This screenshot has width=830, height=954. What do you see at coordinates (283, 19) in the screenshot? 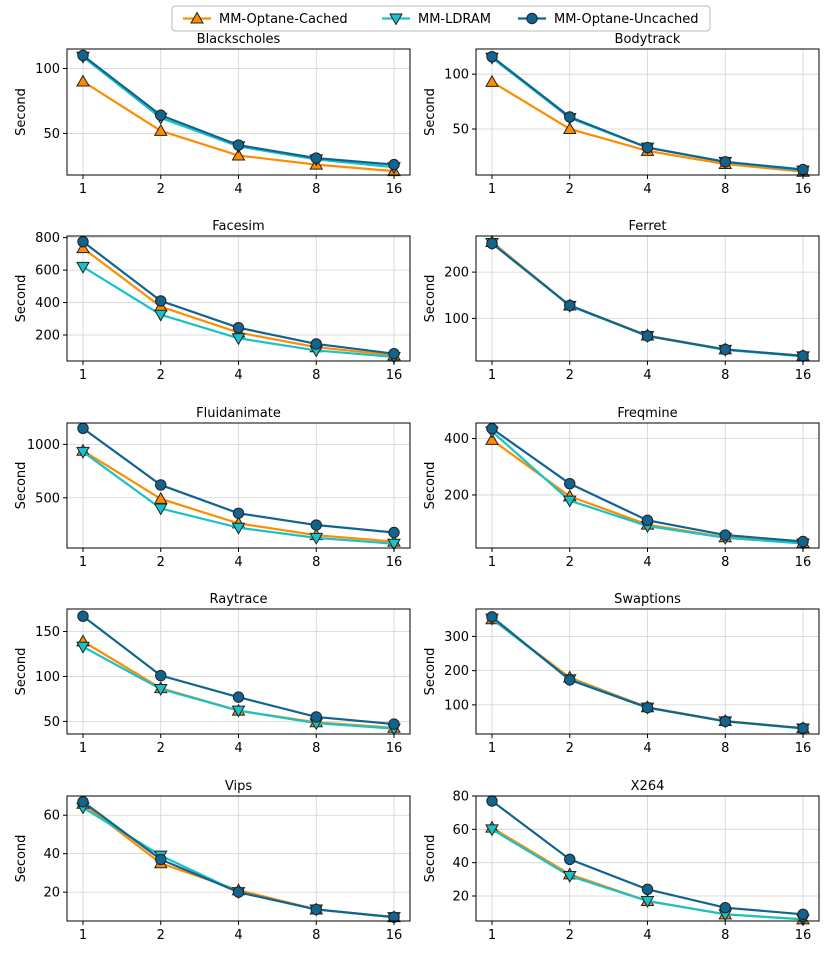
I see `legend-label: MM-Optane-Cached` at bounding box center [283, 19].